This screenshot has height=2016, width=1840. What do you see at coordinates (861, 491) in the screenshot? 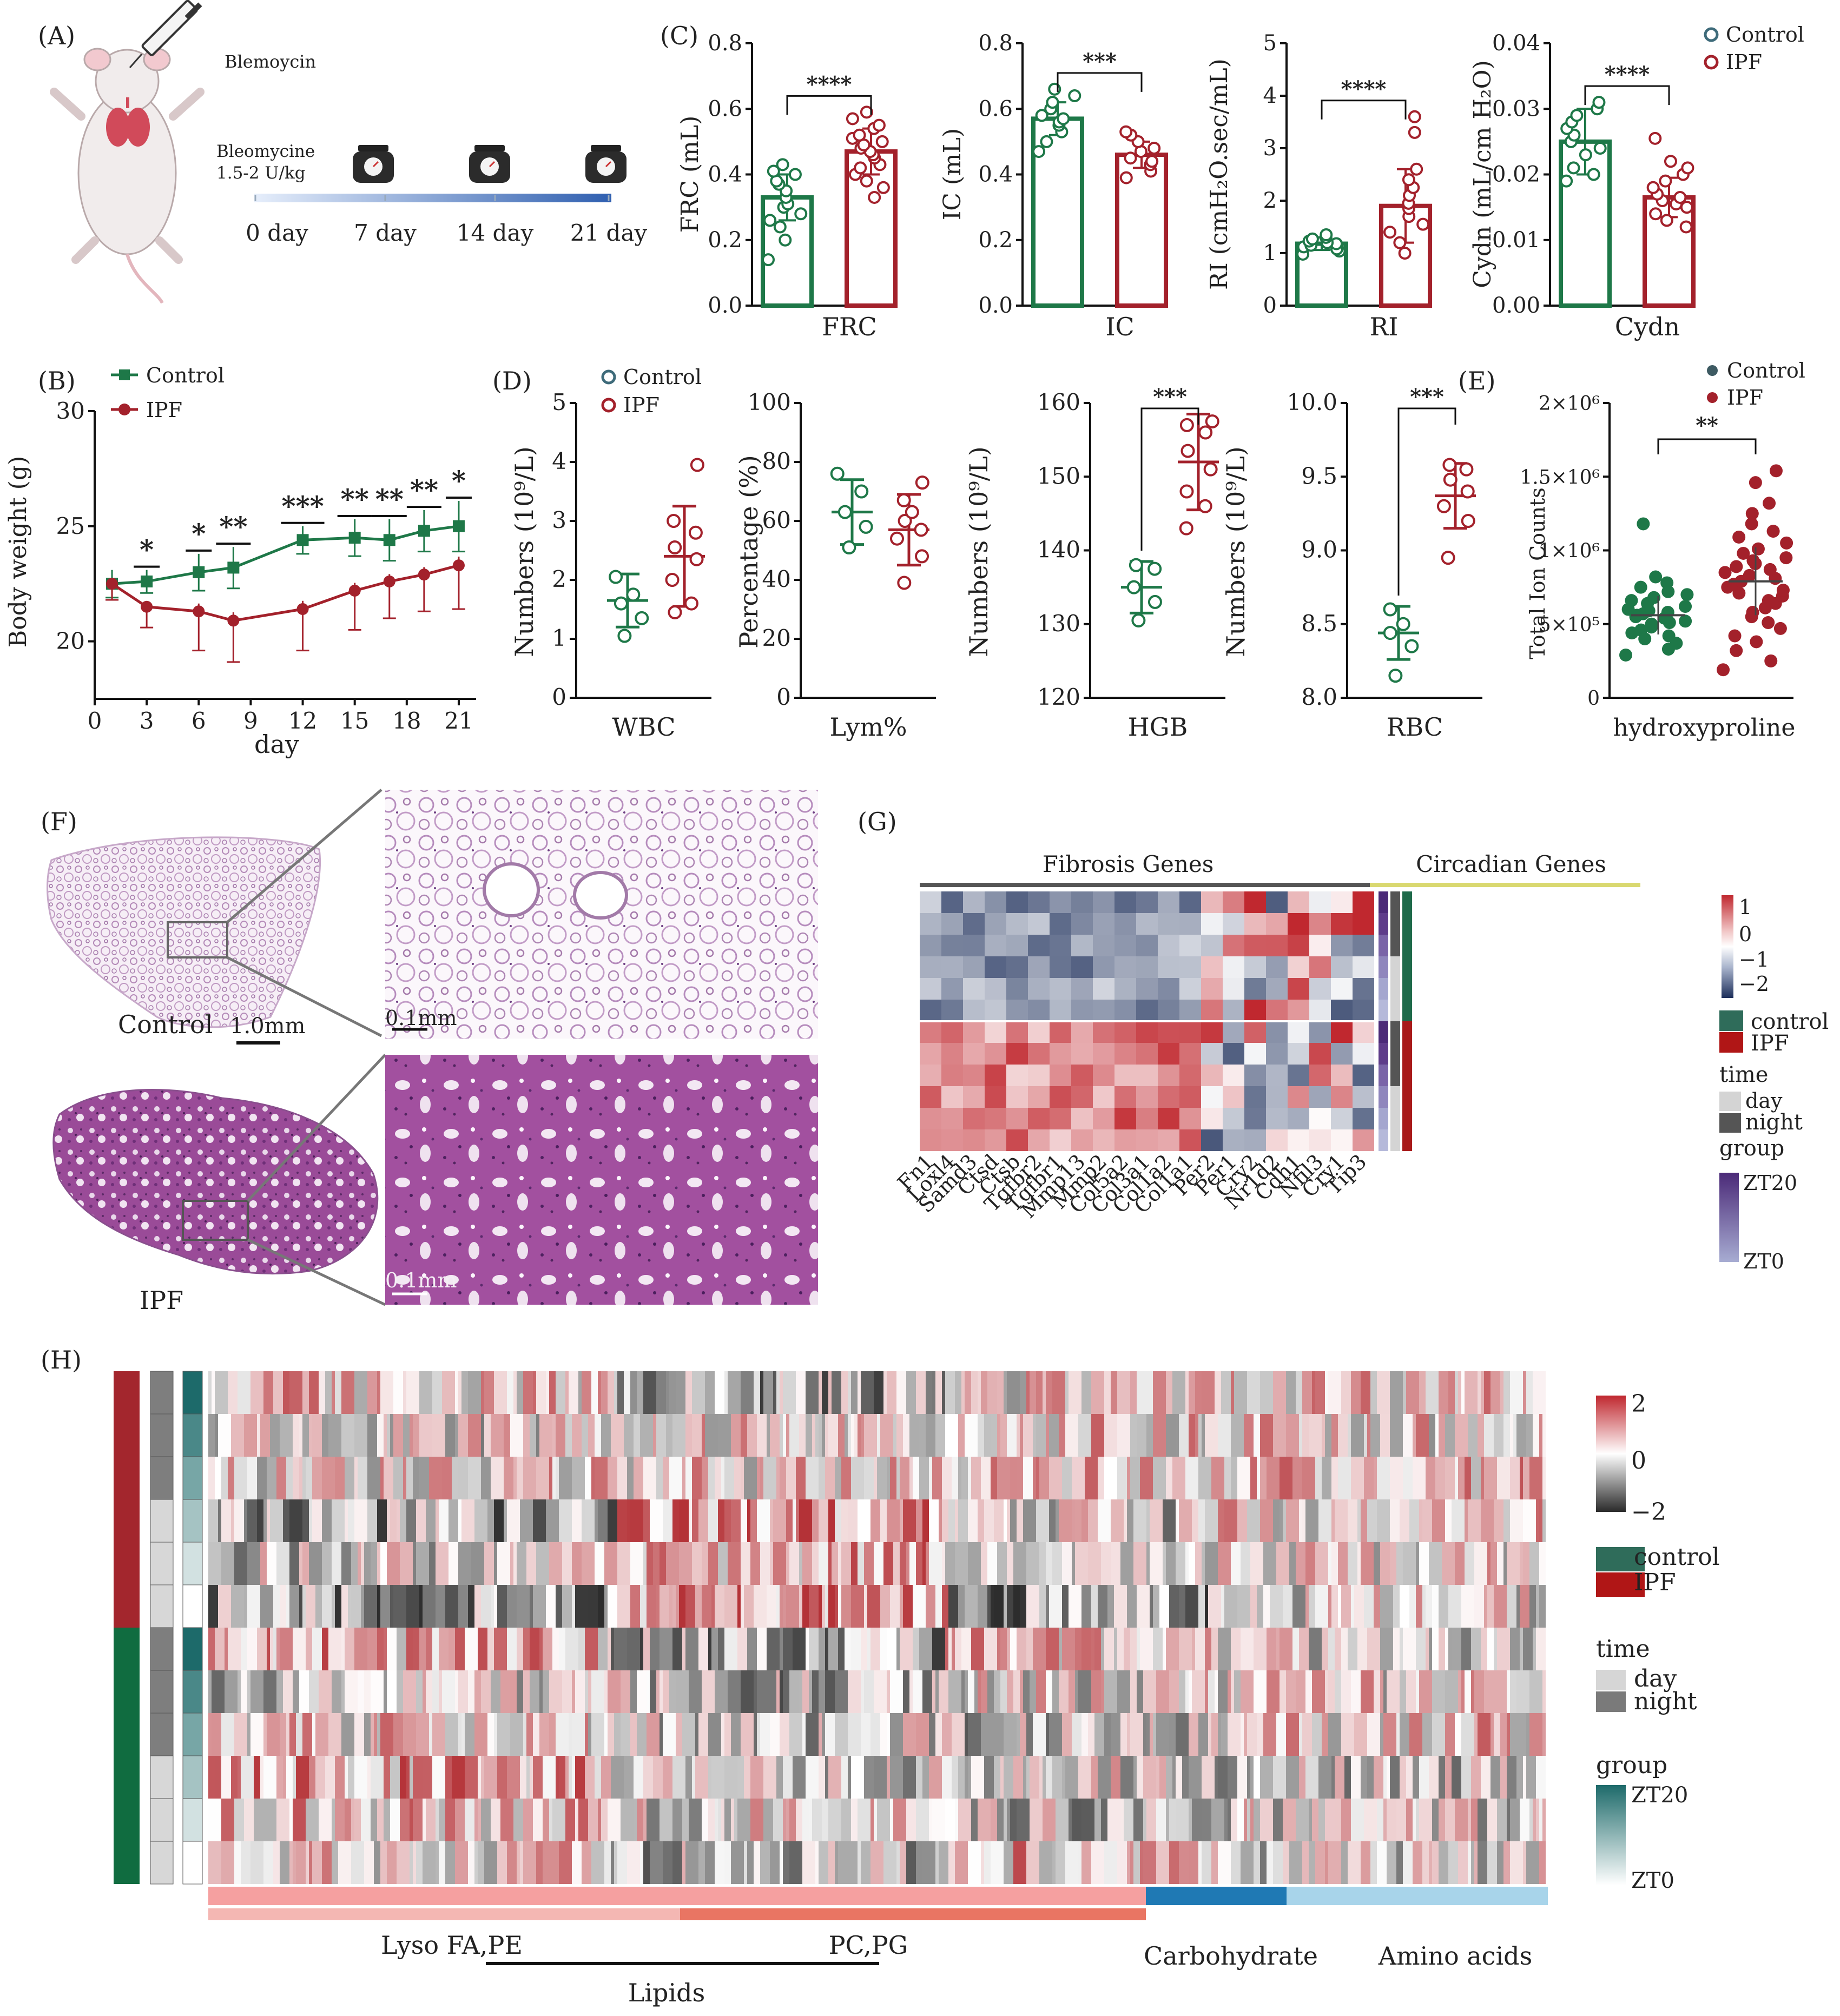
I see `d-lym-point` at bounding box center [861, 491].